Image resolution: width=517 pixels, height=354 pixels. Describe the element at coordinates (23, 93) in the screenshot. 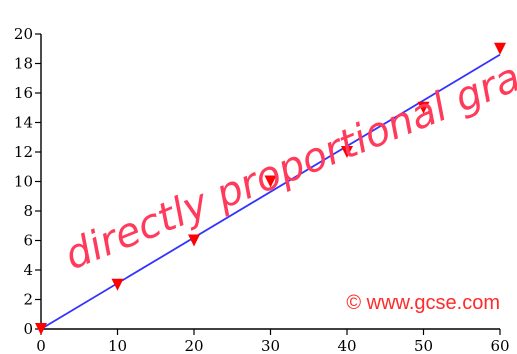

I see `y-tick-label: 16` at that location.